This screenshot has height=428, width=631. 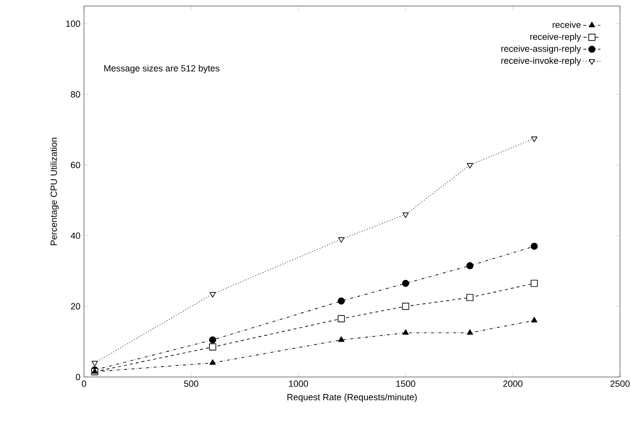 I want to click on y-tick-label: 80, so click(x=75, y=94).